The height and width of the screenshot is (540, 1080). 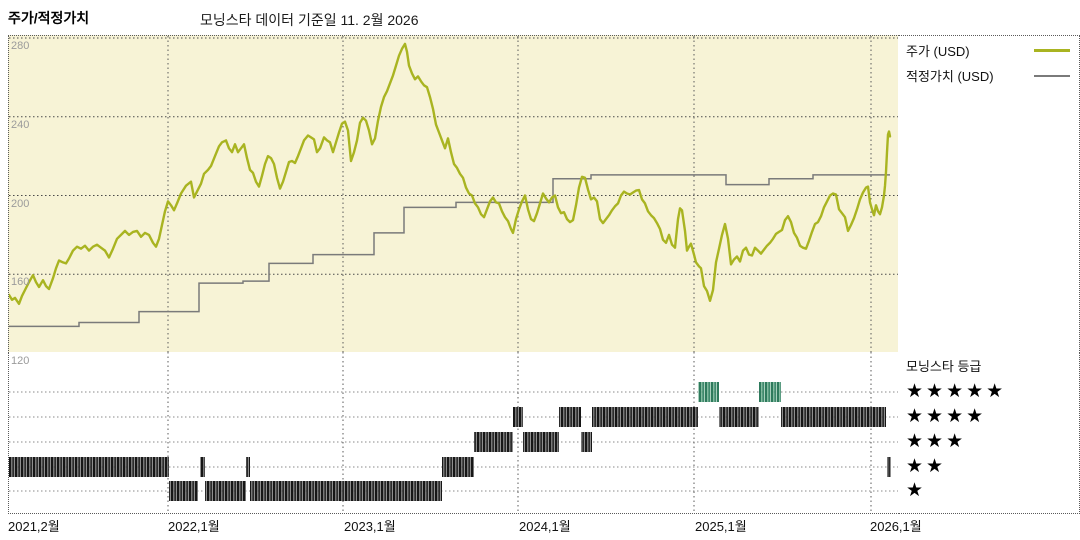 I want to click on star-row-5: ★★★★★, so click(x=956, y=391).